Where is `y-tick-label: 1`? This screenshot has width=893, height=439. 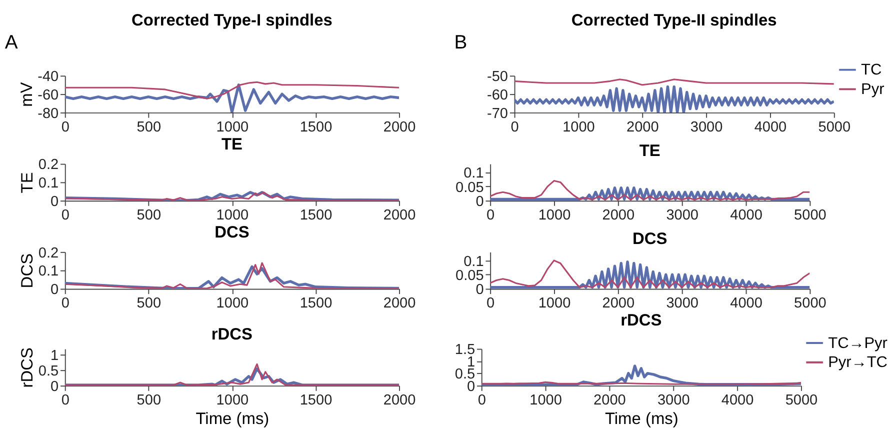
y-tick-label: 1 is located at coordinates (54, 356).